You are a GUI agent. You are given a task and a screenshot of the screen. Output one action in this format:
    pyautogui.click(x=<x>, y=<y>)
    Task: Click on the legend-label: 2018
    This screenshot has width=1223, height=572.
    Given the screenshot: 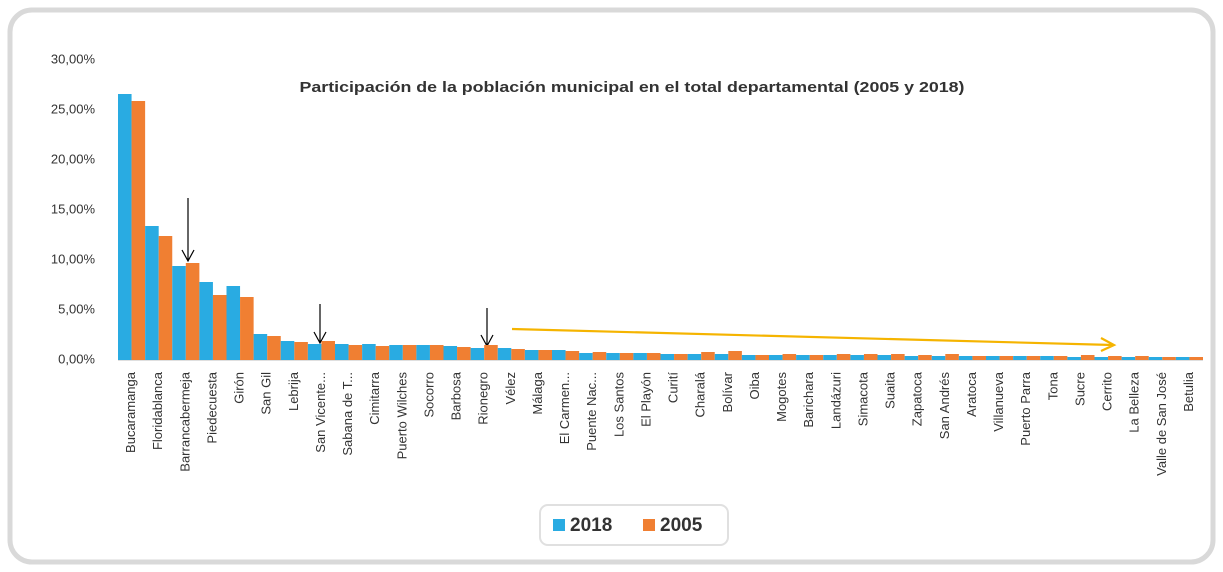 What is the action you would take?
    pyautogui.click(x=591, y=525)
    